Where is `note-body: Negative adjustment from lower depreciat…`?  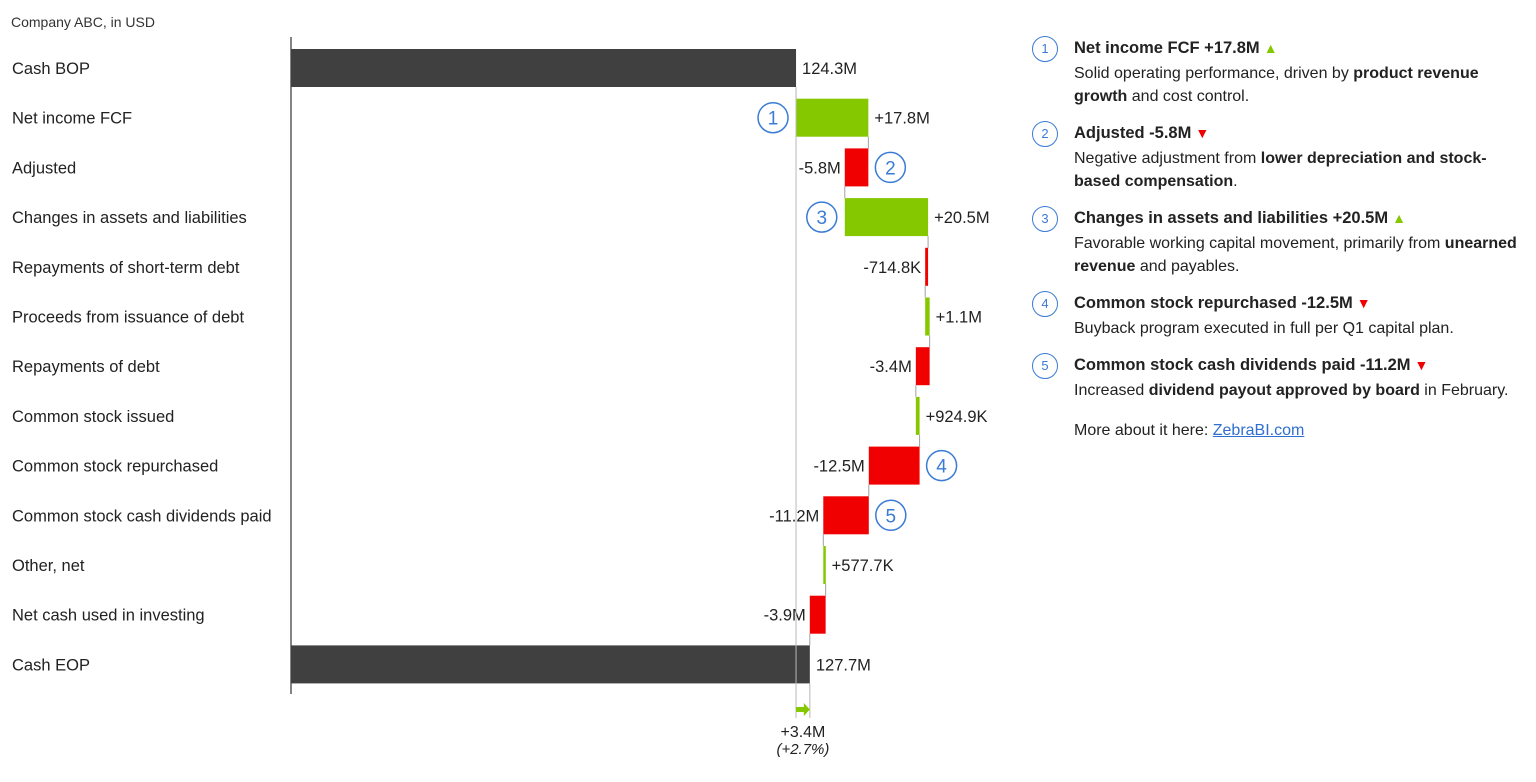 note-body: Negative adjustment from lower depreciat… is located at coordinates (1280, 170).